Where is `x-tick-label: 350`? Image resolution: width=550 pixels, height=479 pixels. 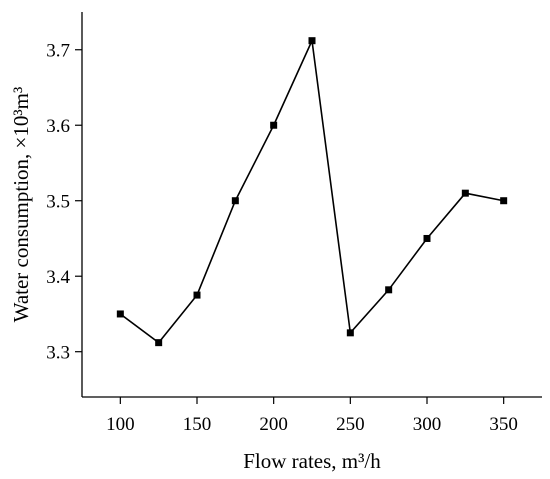 x-tick-label: 350 is located at coordinates (503, 424).